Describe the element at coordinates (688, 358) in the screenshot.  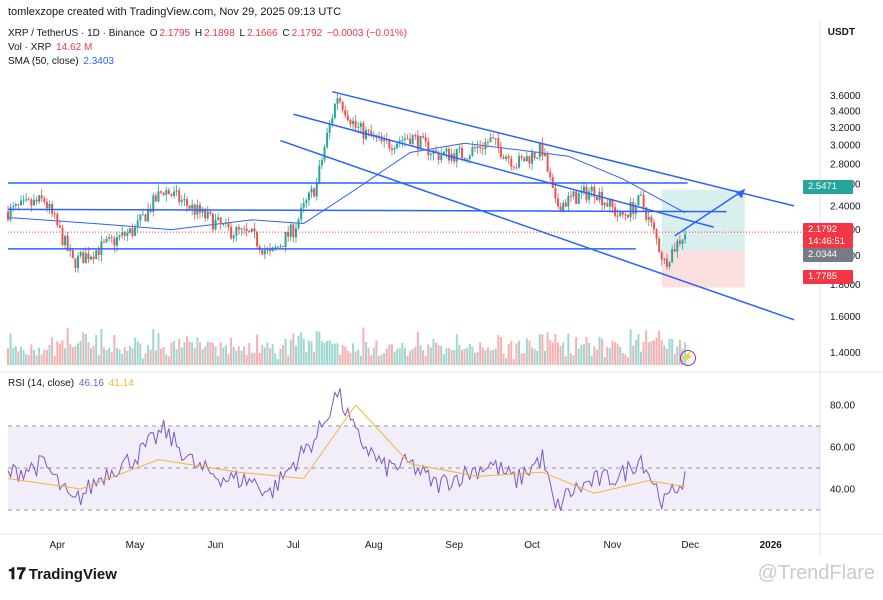
I see `lightning-icon: ⚡` at that location.